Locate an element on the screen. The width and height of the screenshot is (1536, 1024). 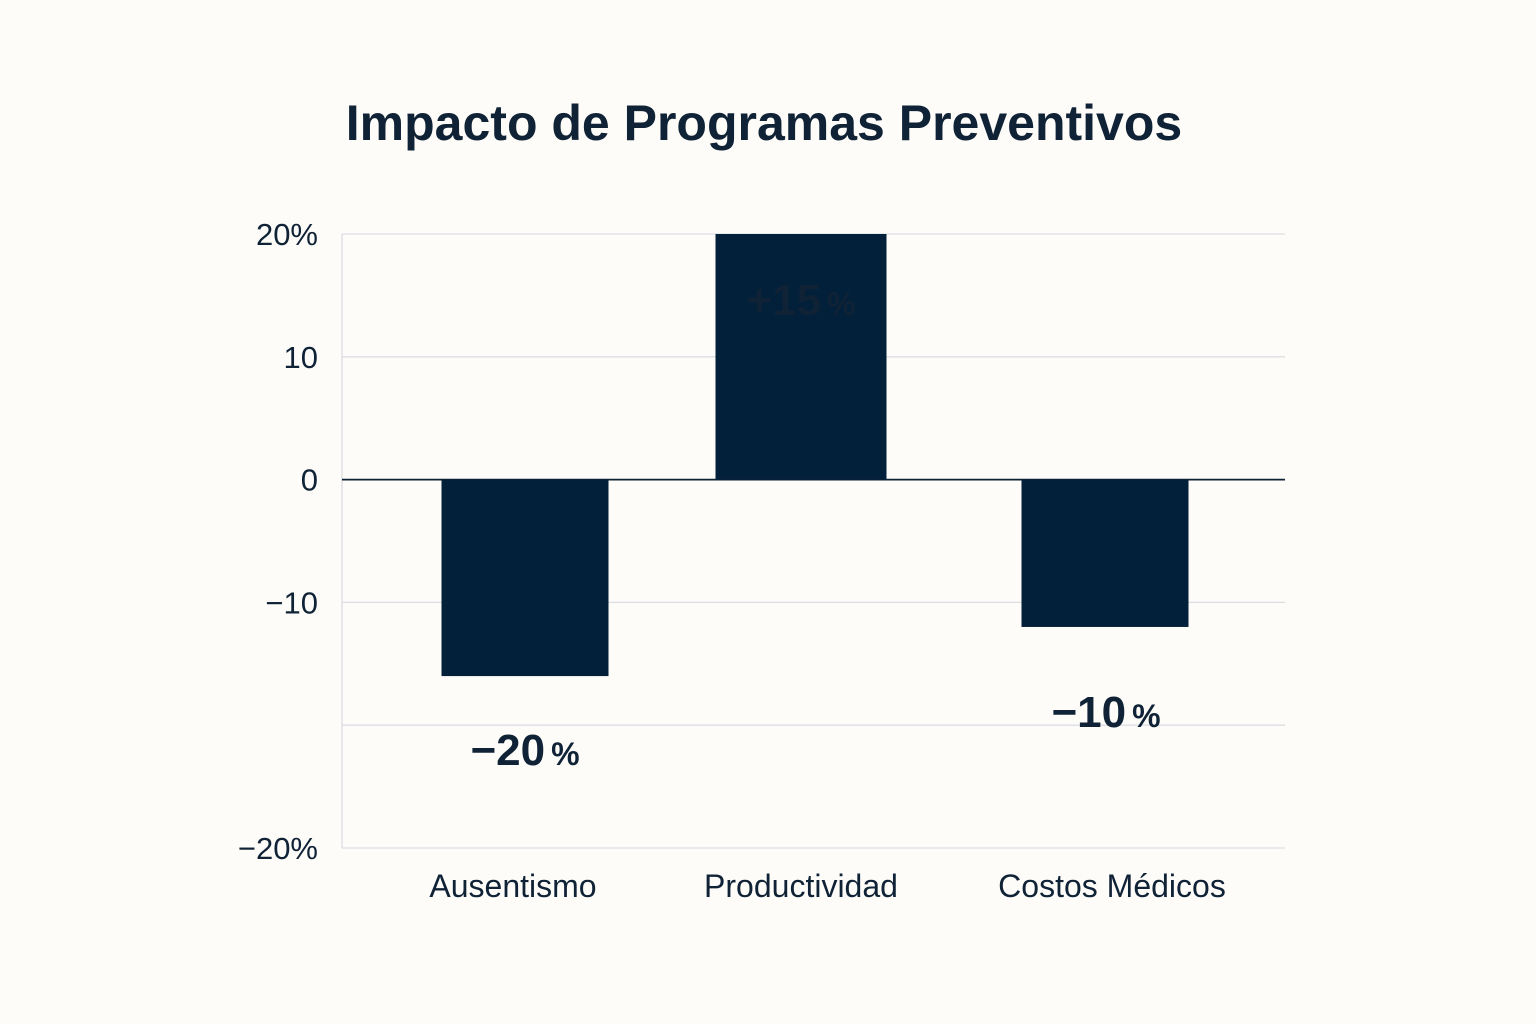
bar-costos-m-dicos is located at coordinates (1105, 553).